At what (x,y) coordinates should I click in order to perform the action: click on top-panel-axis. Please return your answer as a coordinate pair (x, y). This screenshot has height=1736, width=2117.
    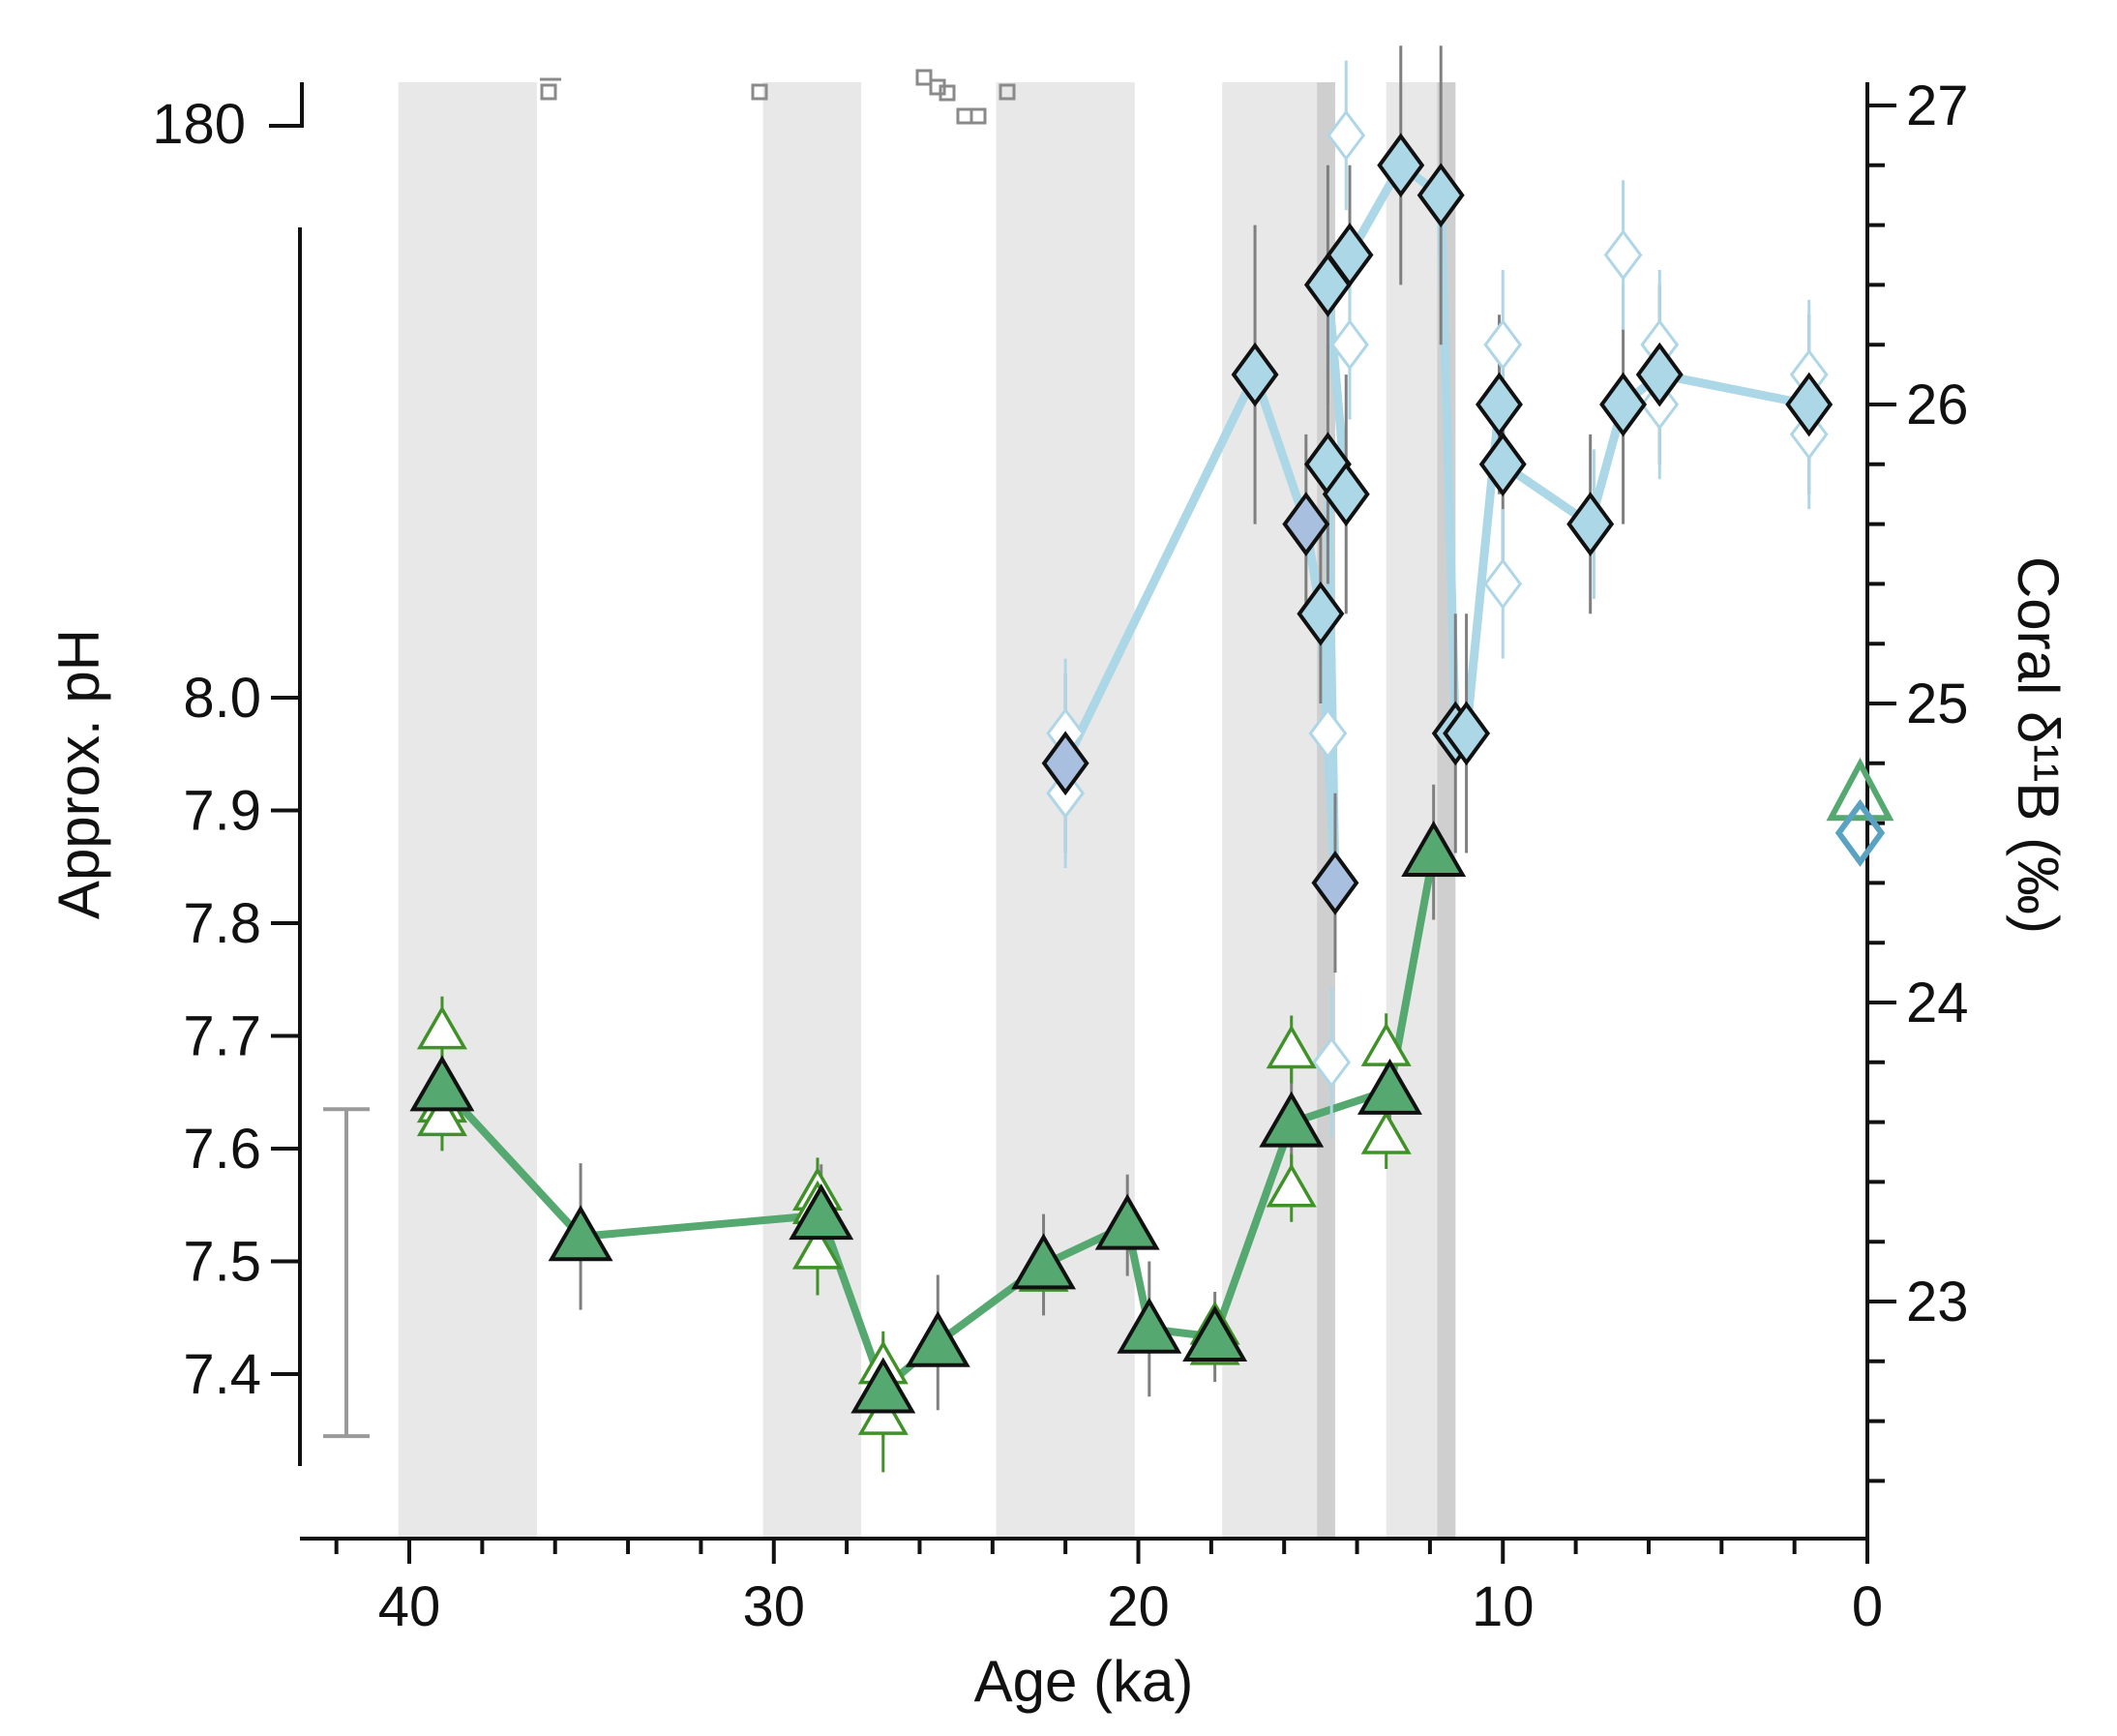
    Looking at the image, I should click on (286, 105).